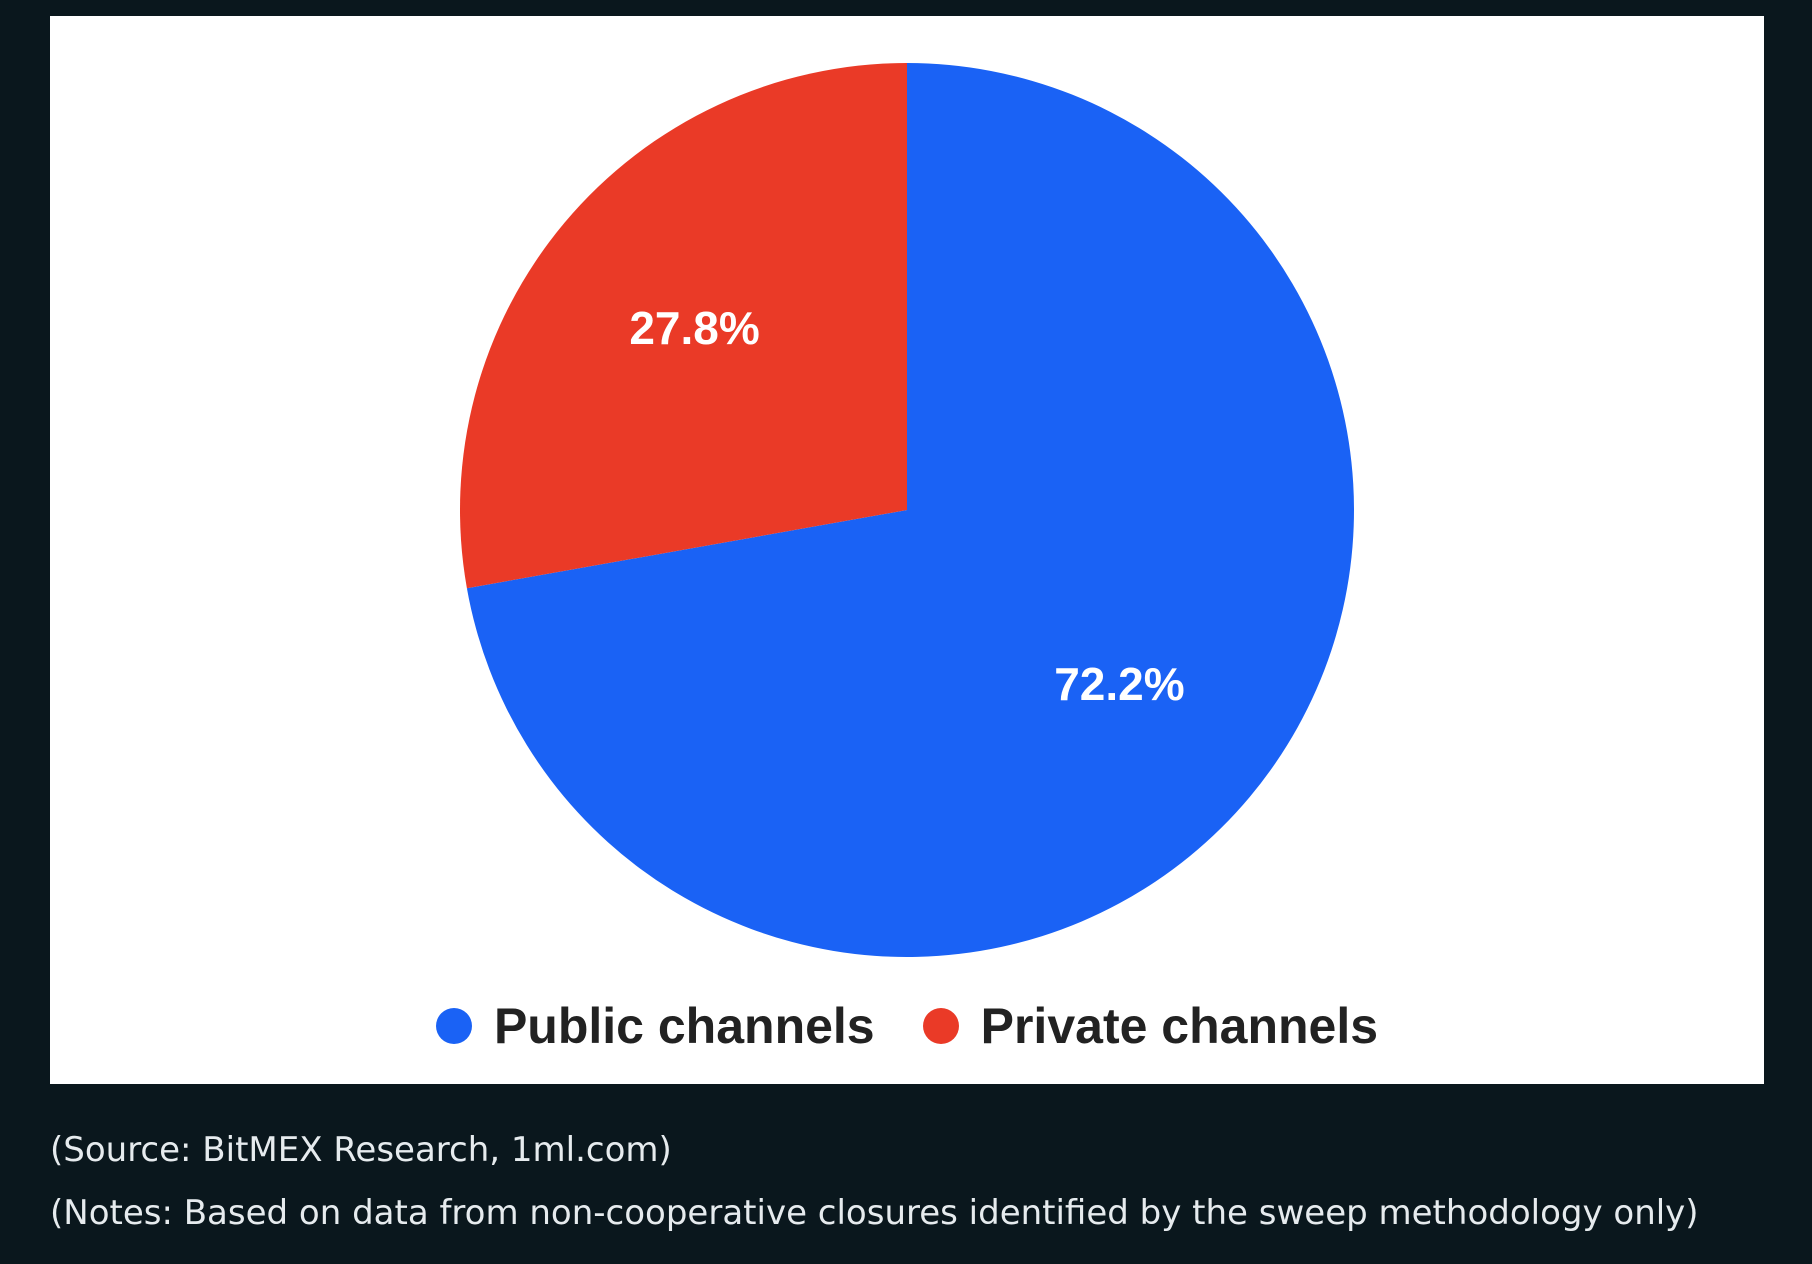  Describe the element at coordinates (940, 1026) in the screenshot. I see `legend-swatch-private` at that location.